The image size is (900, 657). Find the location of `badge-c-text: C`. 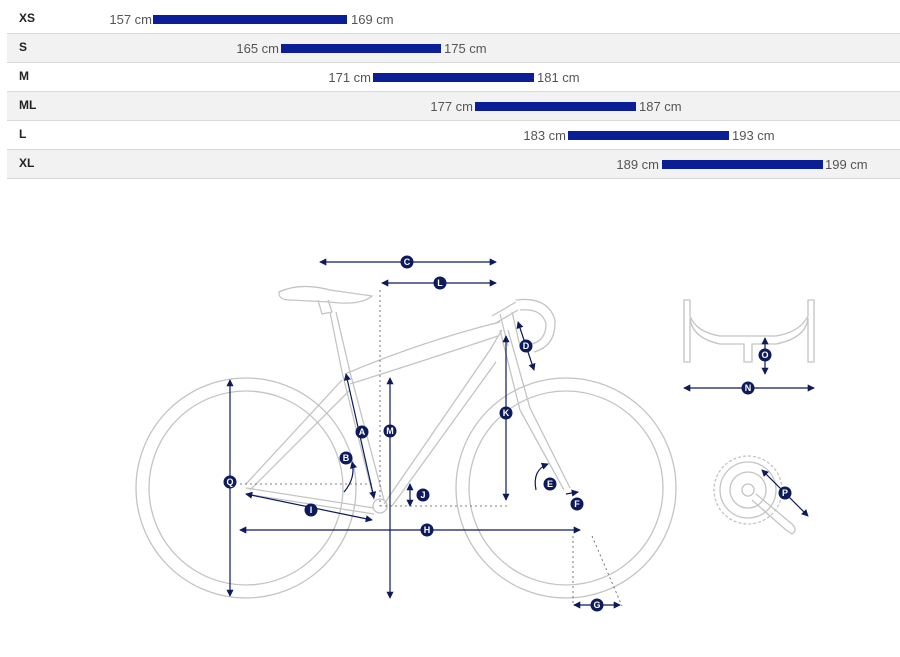

badge-c-text: C is located at coordinates (407, 262).